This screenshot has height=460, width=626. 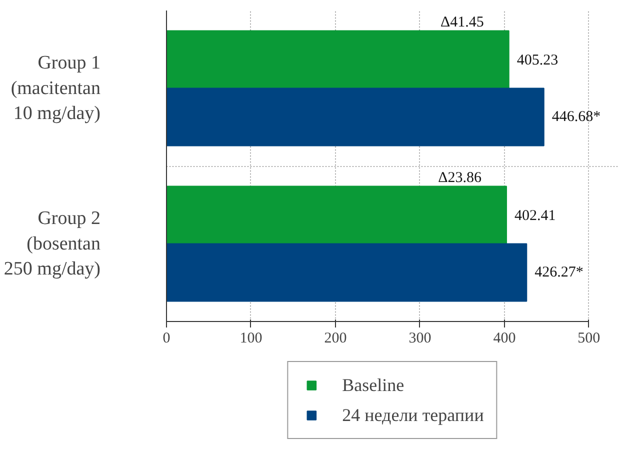 I want to click on data-label: 446.68*, so click(x=576, y=117).